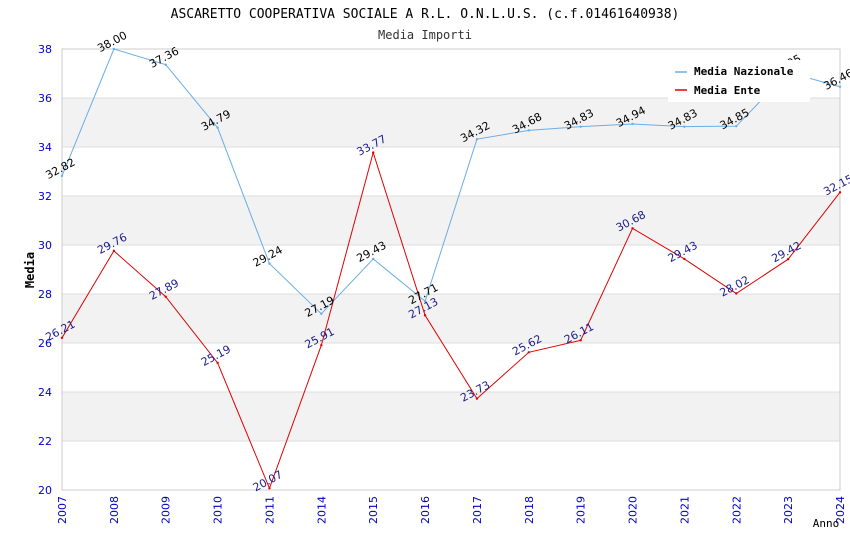 This screenshot has height=550, width=850. I want to click on y-tick-label: 34, so click(45, 147).